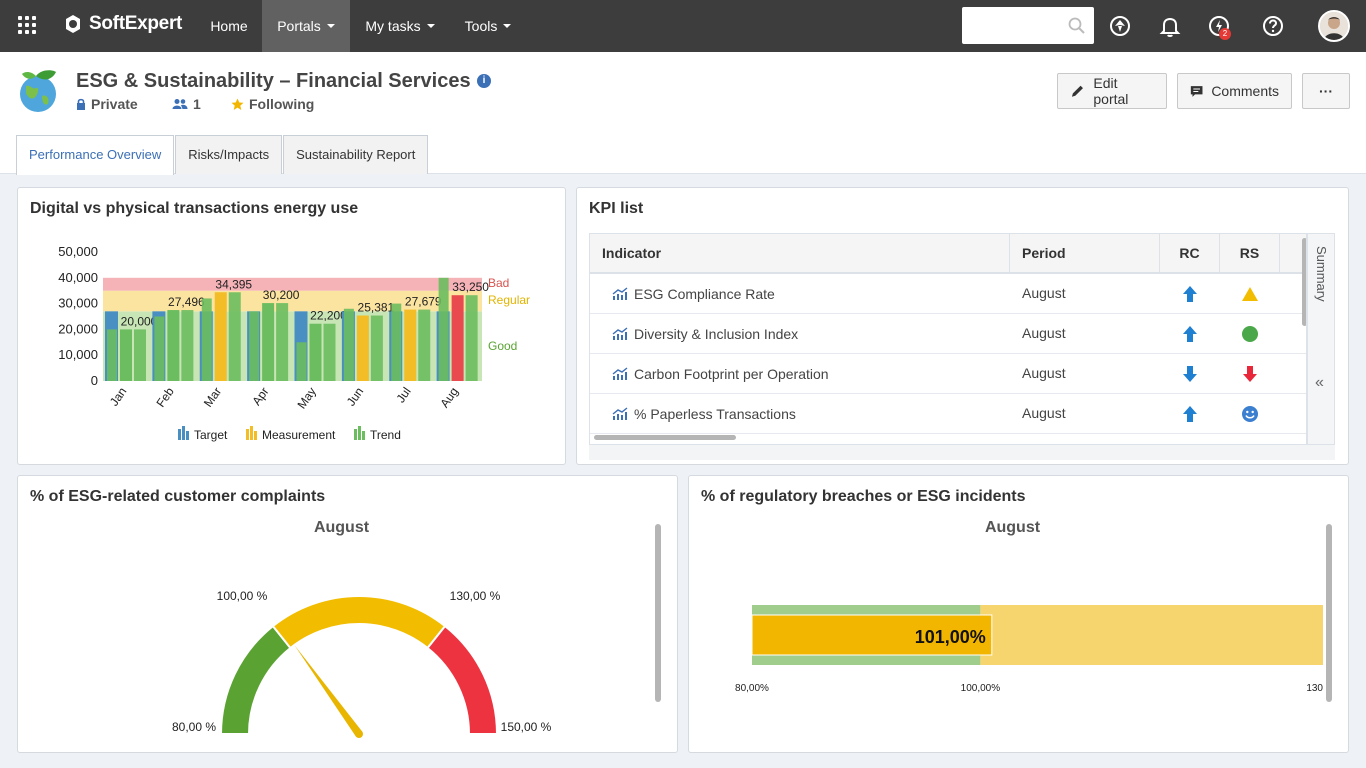 This screenshot has width=1366, height=768. I want to click on column-header-rc: RC, so click(1190, 253).